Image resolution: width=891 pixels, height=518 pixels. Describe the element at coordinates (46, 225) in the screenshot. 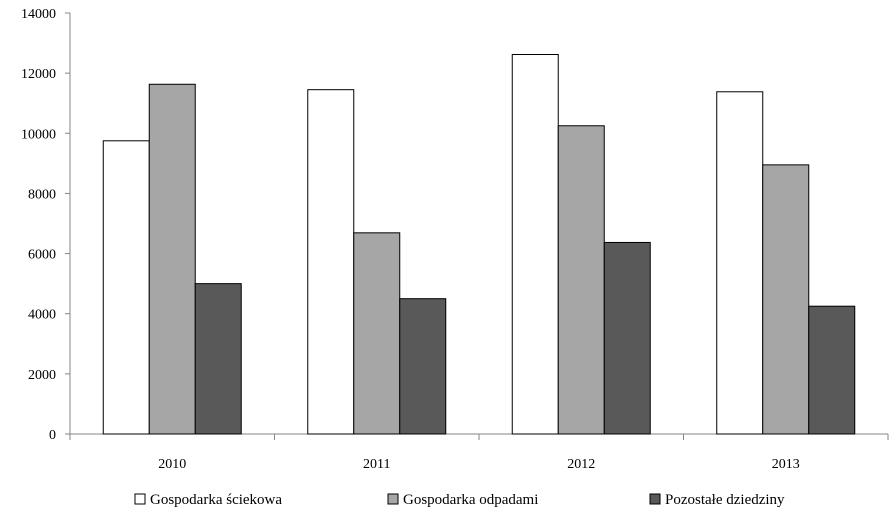

I see `y-axis: 0 2000 4000 6000 8000 10000 12000 14000` at that location.